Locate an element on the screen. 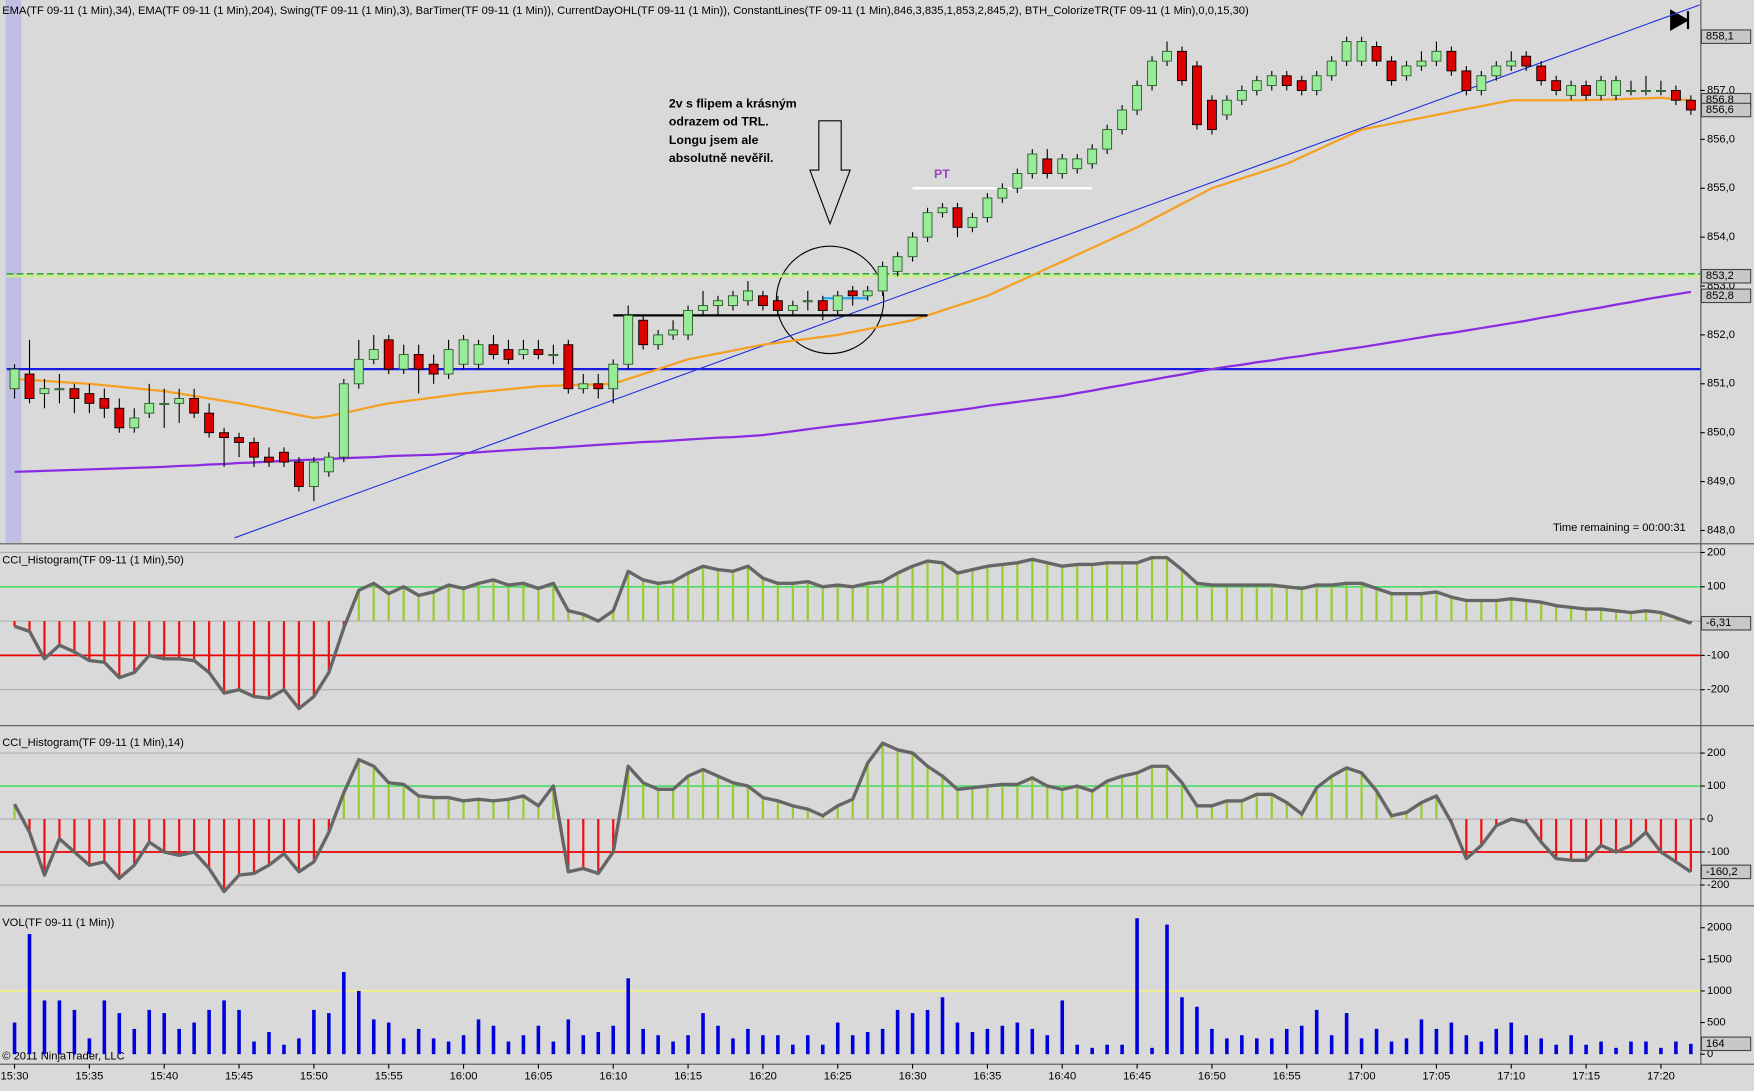 This screenshot has height=1091, width=1754. x-tick-label: 16:55 is located at coordinates (1287, 1076).